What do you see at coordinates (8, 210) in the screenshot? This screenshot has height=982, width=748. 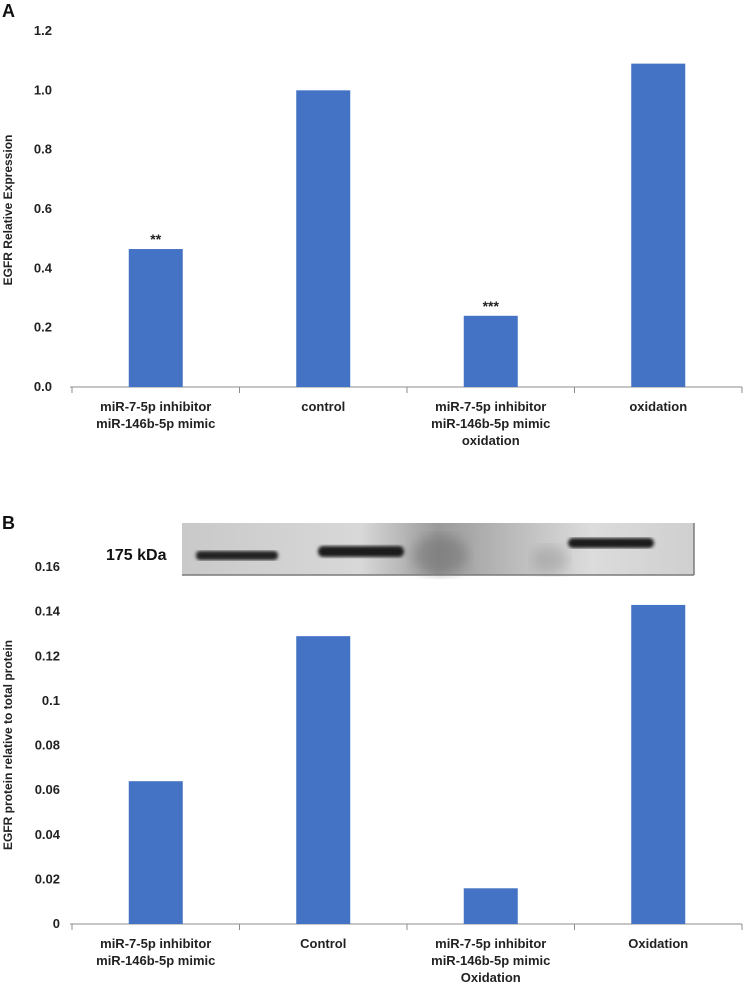 I see `panel-a-y-axis-title: EGFR Relative Expression` at bounding box center [8, 210].